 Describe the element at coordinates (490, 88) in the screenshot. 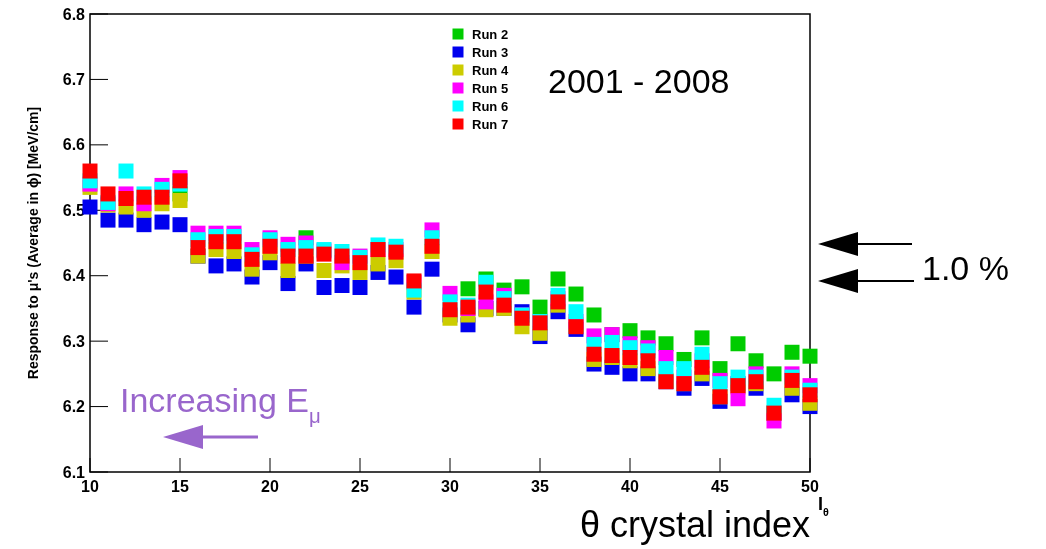

I see `legend-label: Run 5` at that location.